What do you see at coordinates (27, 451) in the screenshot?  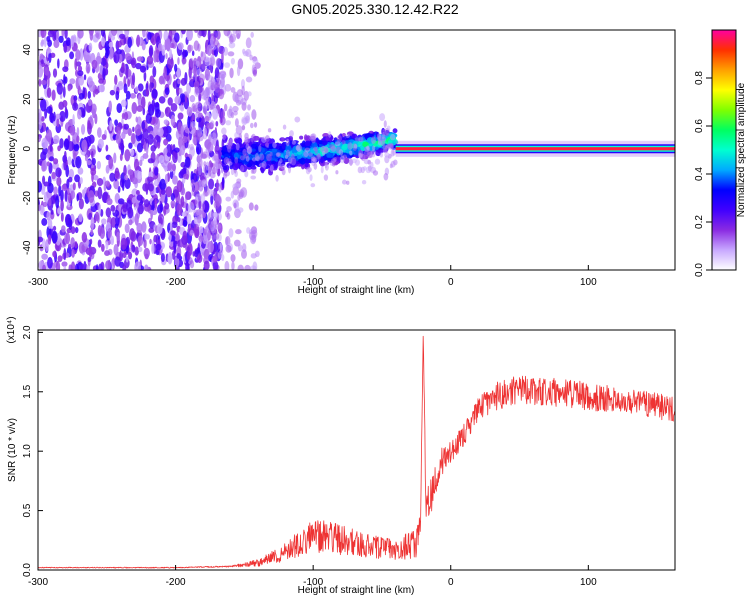 I see `y-tick-label: 1.0` at bounding box center [27, 451].